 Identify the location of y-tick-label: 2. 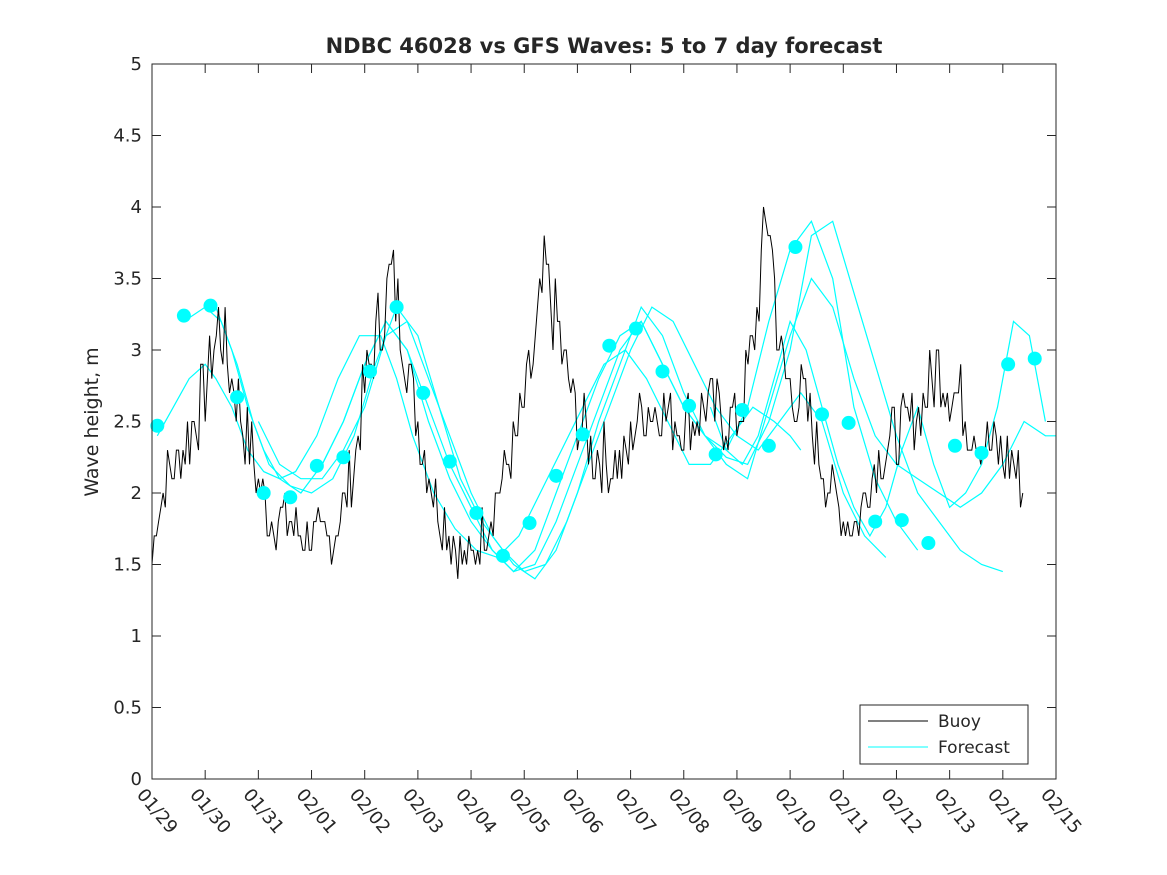
(136, 493).